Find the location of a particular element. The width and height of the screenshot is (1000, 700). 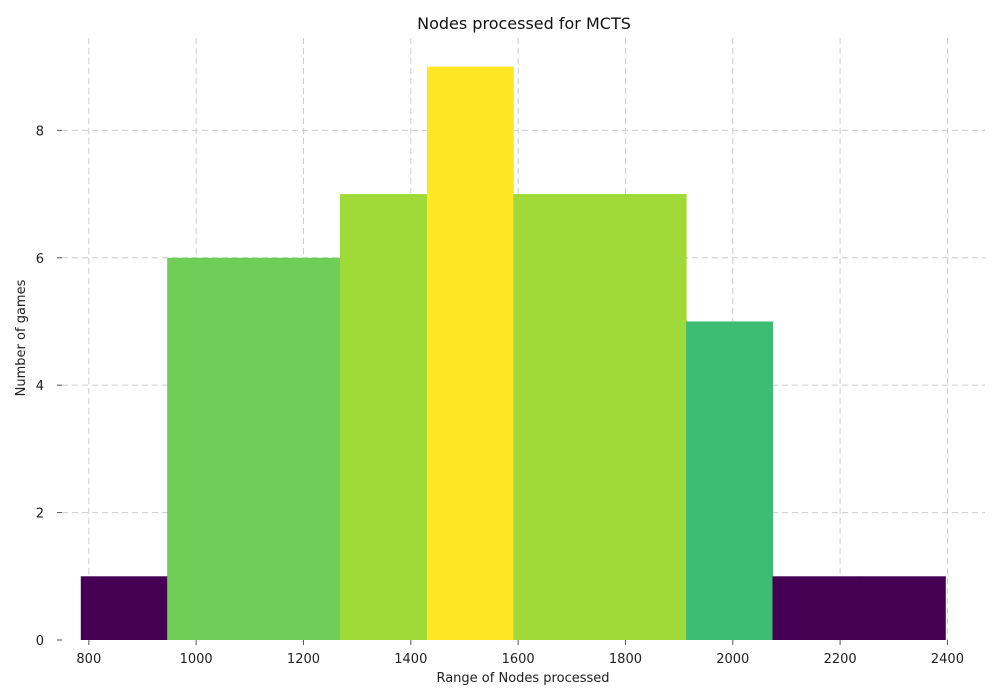

x-tick-label: 1600 is located at coordinates (518, 659).